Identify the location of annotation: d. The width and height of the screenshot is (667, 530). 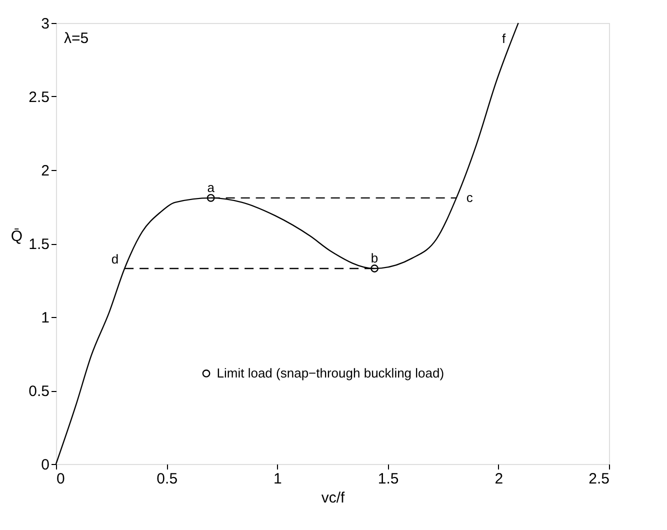
(115, 258).